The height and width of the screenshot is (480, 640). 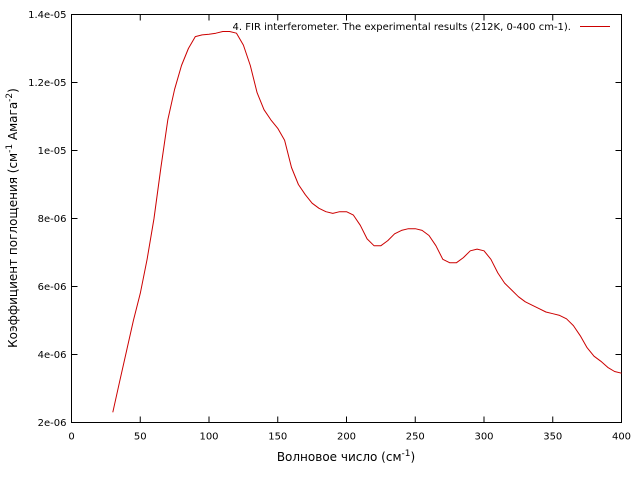 What do you see at coordinates (208, 437) in the screenshot?
I see `x-tick-label: 100` at bounding box center [208, 437].